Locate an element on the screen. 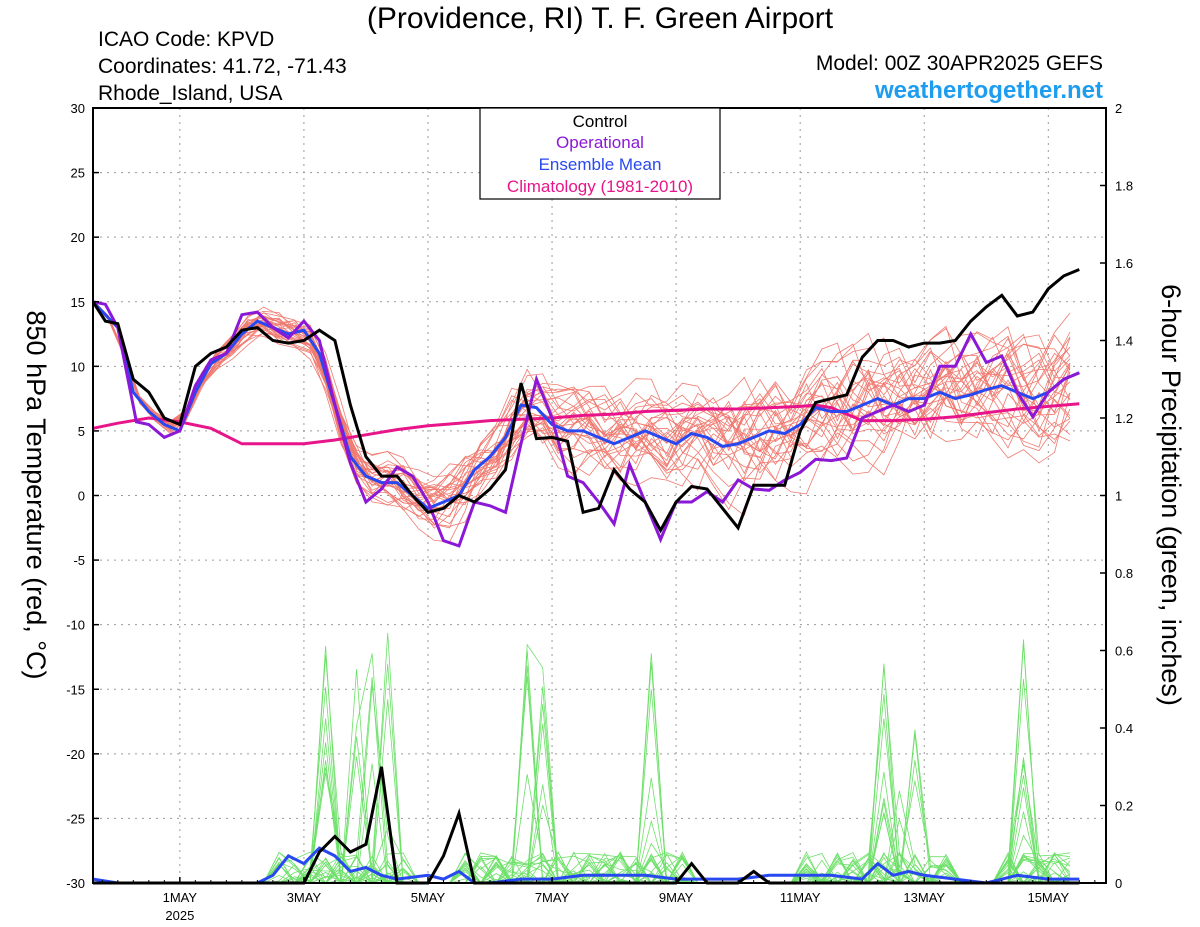  climatology-line is located at coordinates (586, 424).